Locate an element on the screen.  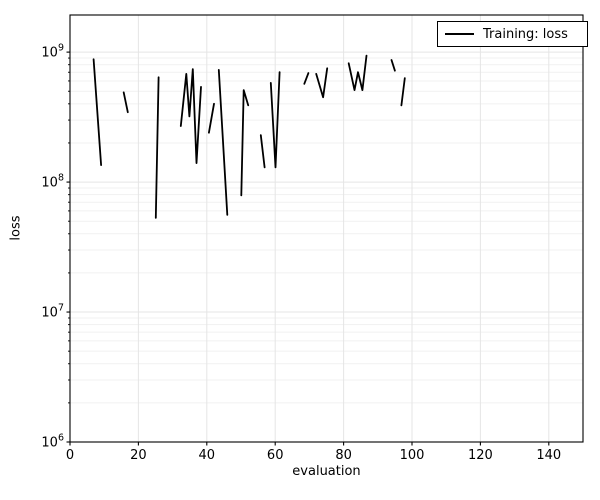
legend-line-sample is located at coordinates (459, 34).